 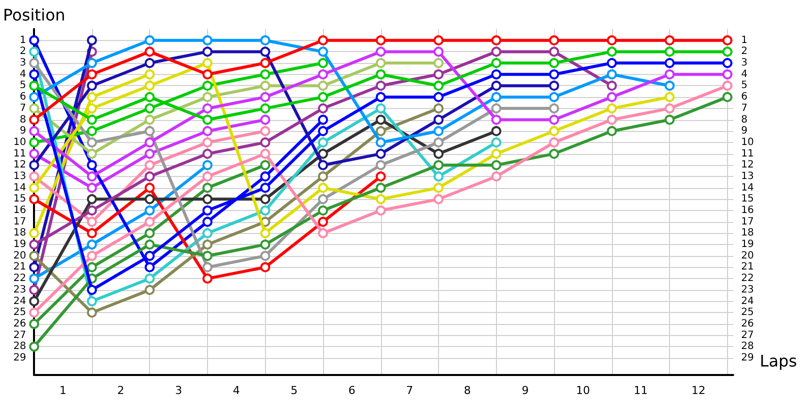 I want to click on y2-tick-label: 8, so click(x=744, y=120).